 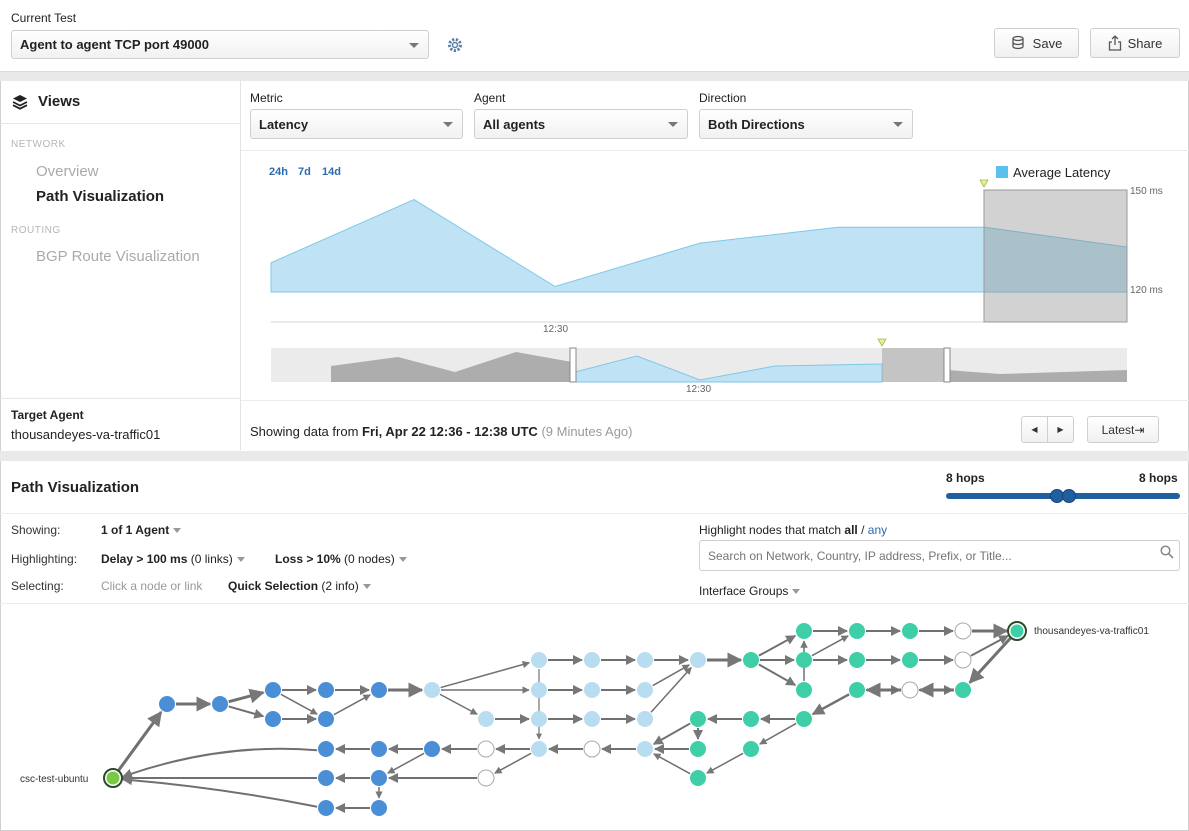 What do you see at coordinates (113, 778) in the screenshot?
I see `source-agent-node` at bounding box center [113, 778].